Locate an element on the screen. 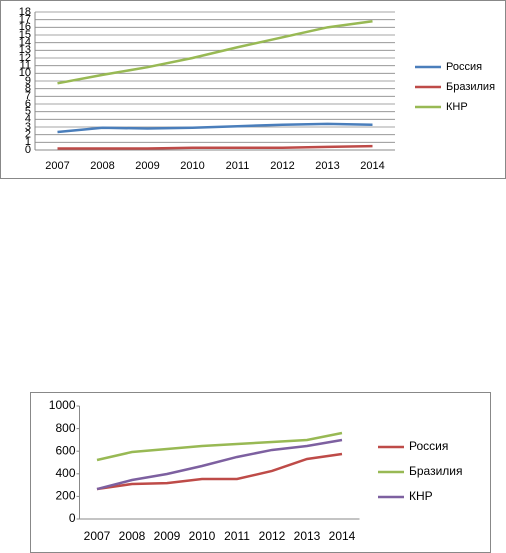 The image size is (506, 553). y-tick-label: 16 is located at coordinates (25, 27).